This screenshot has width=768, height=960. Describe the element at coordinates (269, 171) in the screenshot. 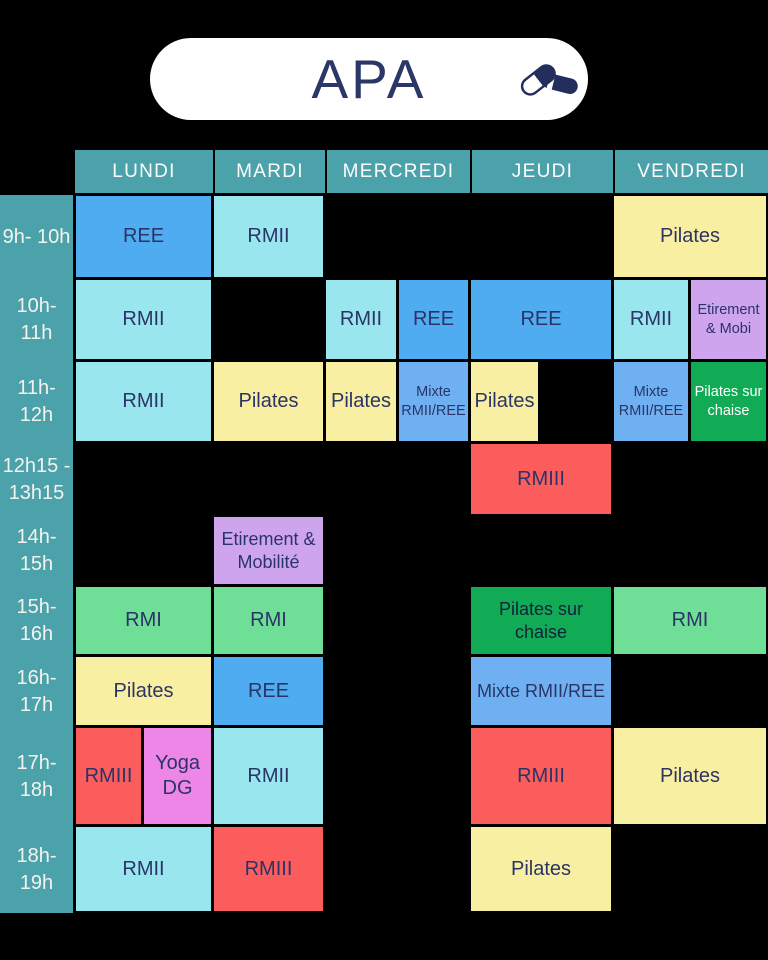

I see `day-header-mardi: MARDI` at that location.